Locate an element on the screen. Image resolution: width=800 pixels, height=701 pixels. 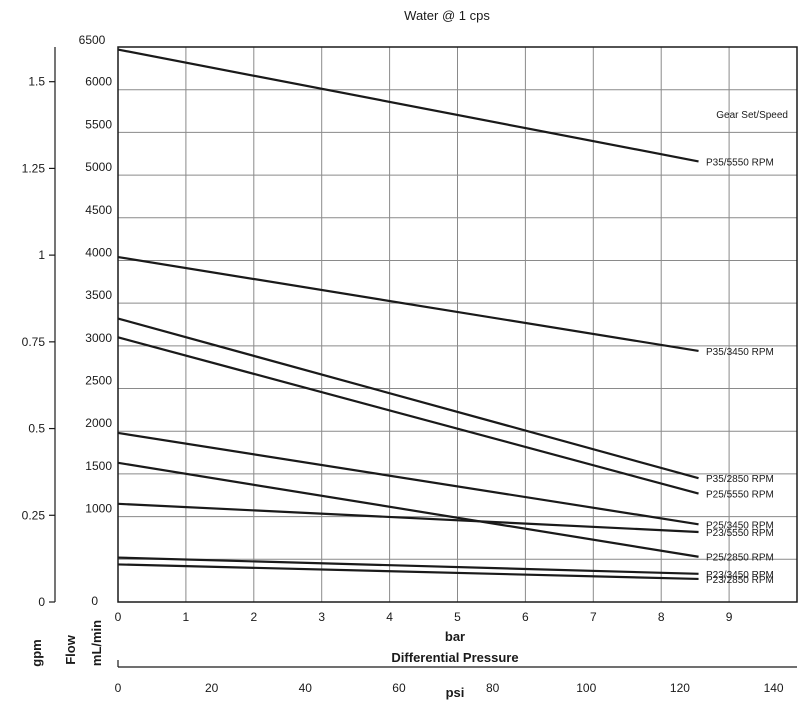
y-tick-label: 4000 is located at coordinates (98, 252).